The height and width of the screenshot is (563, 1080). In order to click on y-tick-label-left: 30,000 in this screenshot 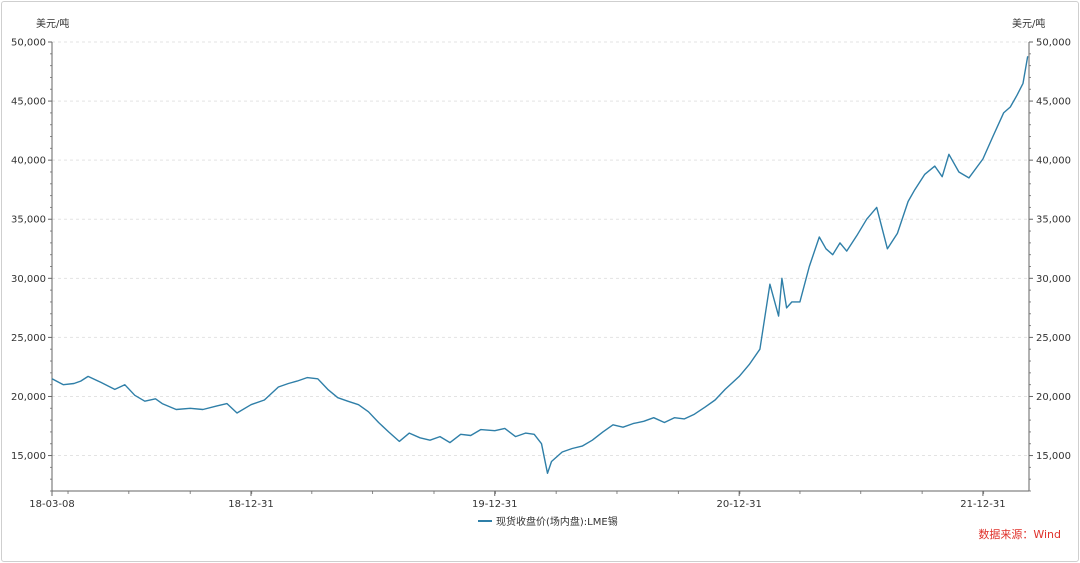, I will do `click(28, 279)`.